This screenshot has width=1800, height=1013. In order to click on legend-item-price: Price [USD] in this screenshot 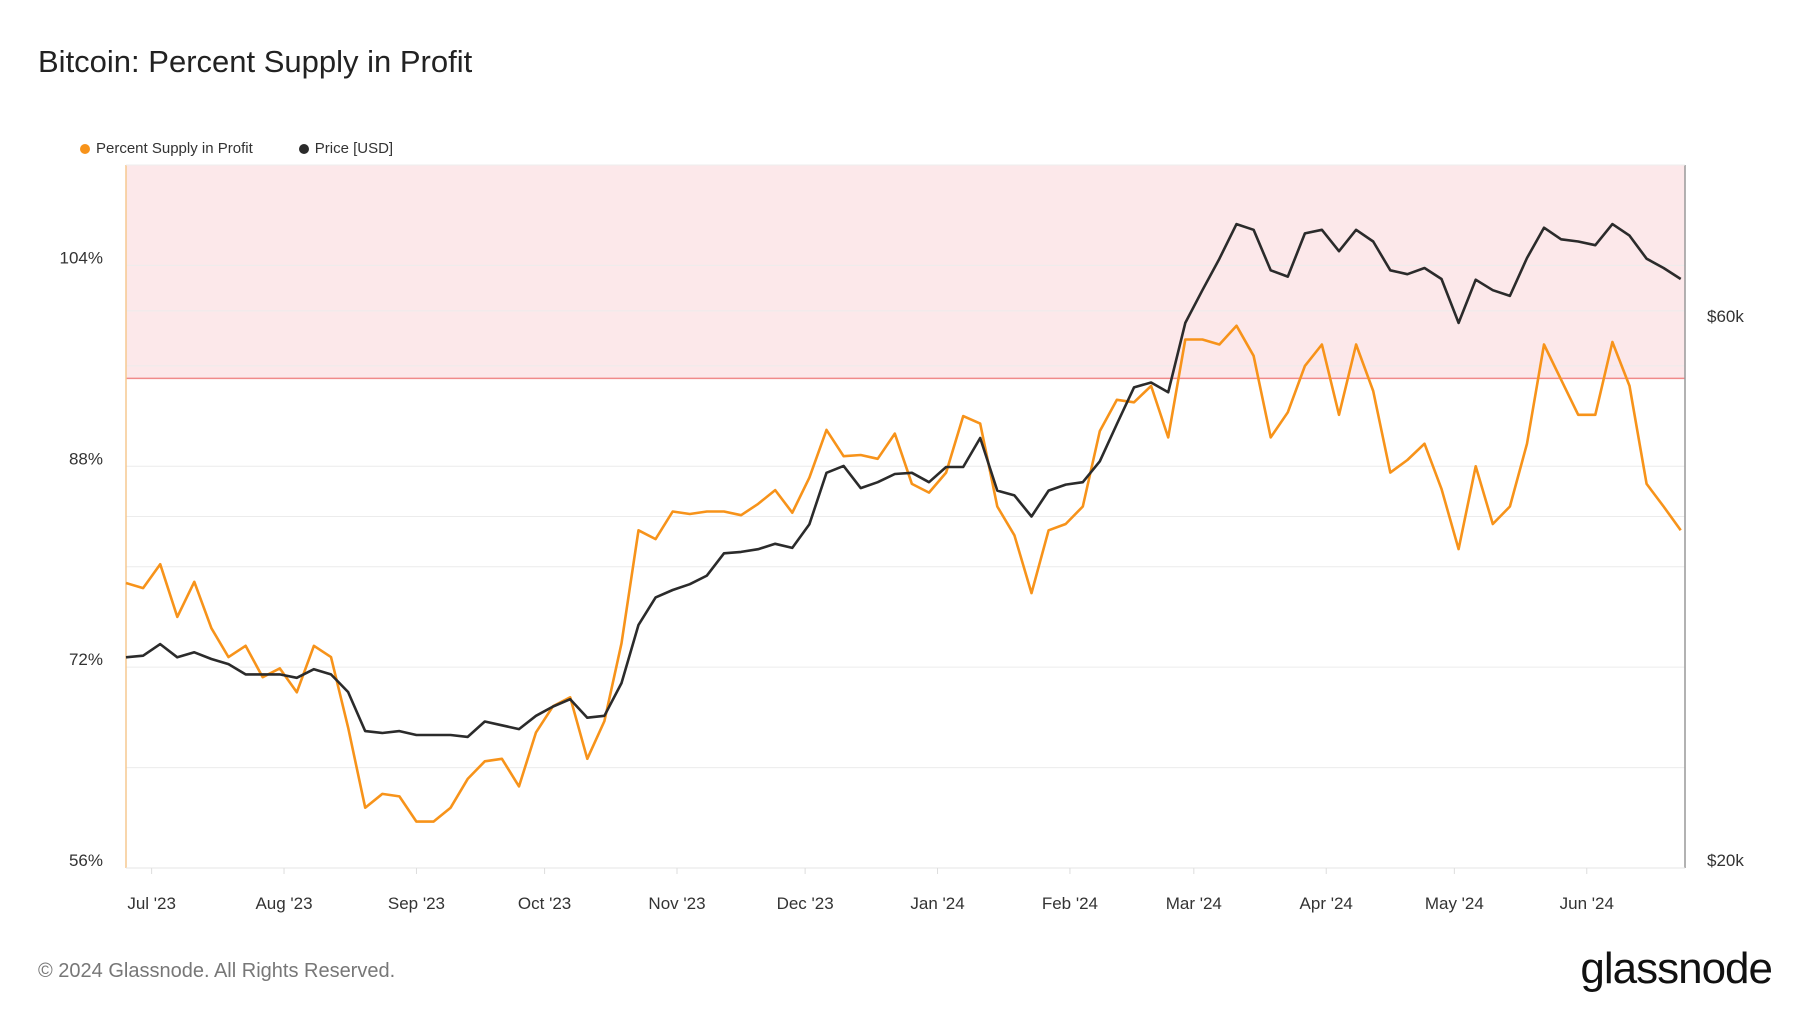, I will do `click(346, 148)`.